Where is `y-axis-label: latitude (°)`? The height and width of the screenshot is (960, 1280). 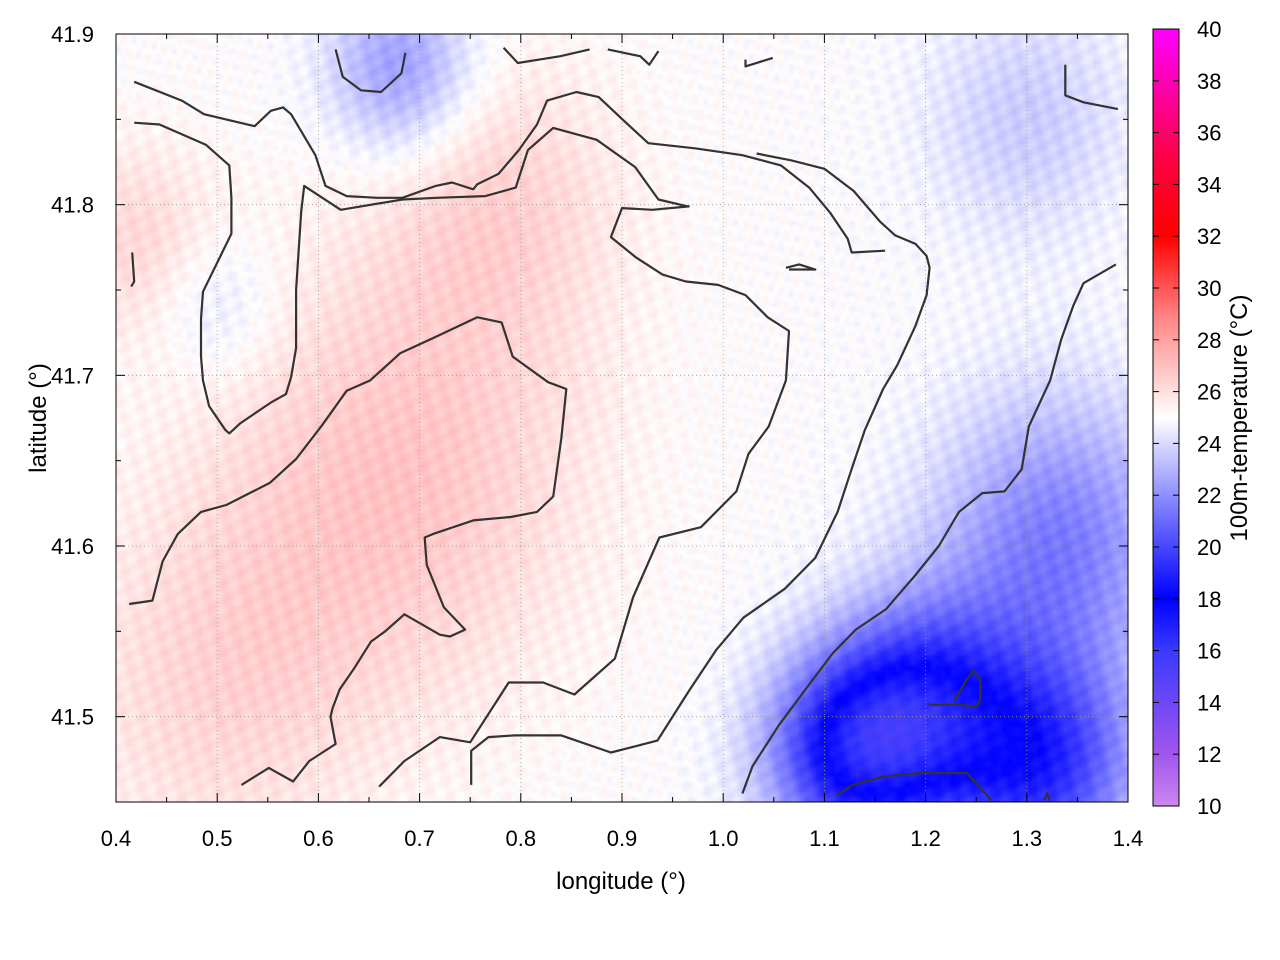 y-axis-label: latitude (°) is located at coordinates (38, 418).